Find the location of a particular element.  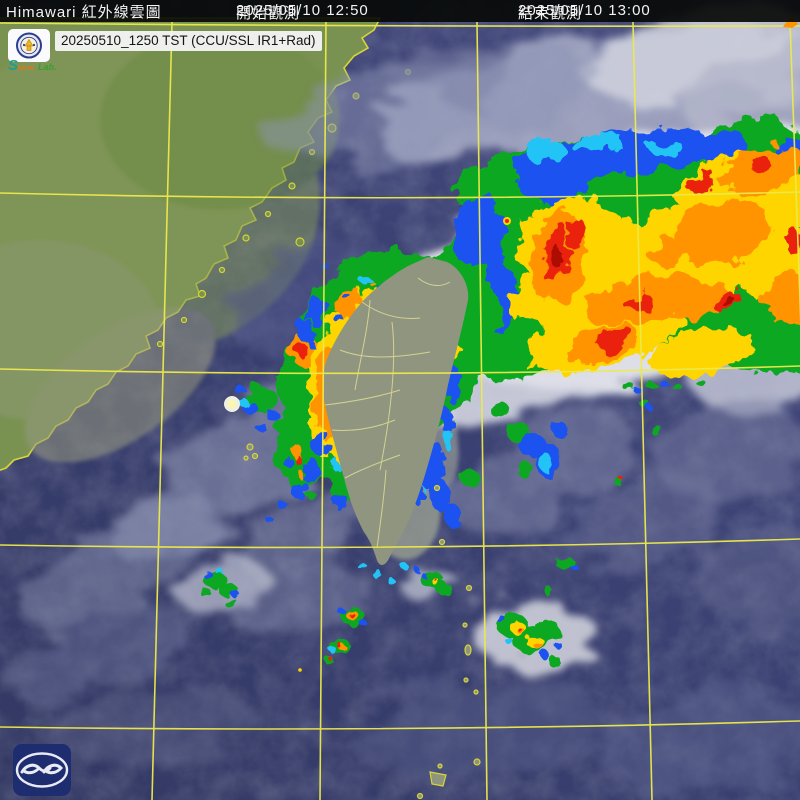

ccu-seal-icon is located at coordinates (29, 45).